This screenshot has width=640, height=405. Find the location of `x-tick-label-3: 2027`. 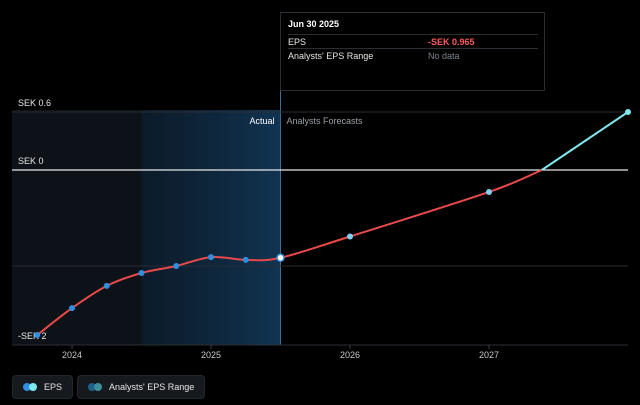

x-tick-label-3: 2027 is located at coordinates (489, 355).